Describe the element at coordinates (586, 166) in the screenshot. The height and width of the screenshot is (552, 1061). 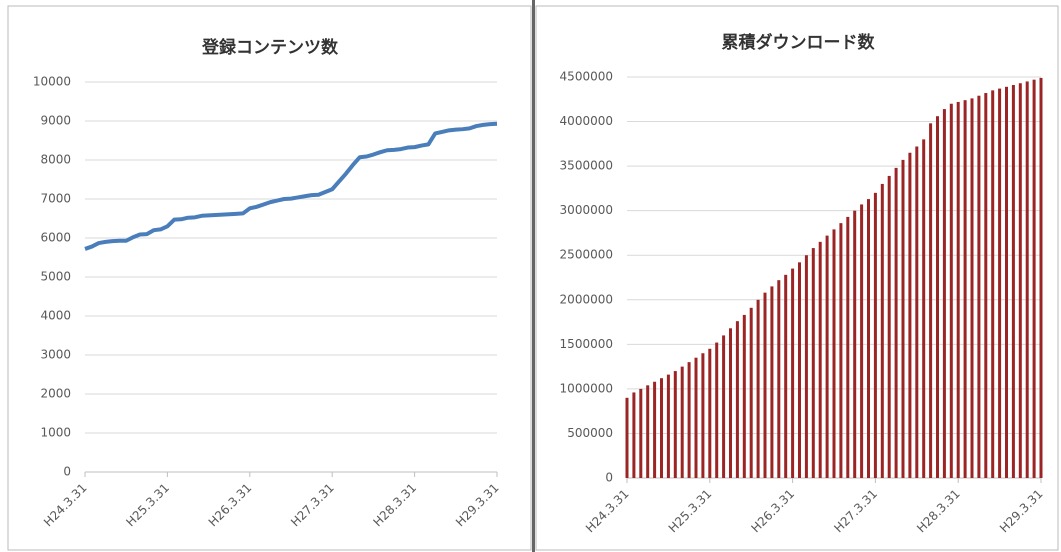
I see `y-tick-label: 3500000` at that location.